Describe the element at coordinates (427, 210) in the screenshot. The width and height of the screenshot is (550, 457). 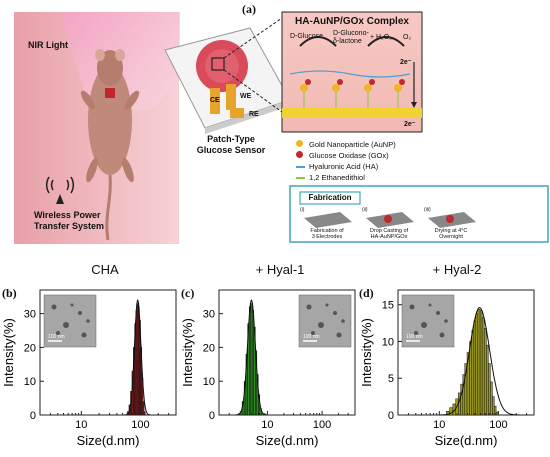
I see `fab-step-3-num: (iii)` at that location.